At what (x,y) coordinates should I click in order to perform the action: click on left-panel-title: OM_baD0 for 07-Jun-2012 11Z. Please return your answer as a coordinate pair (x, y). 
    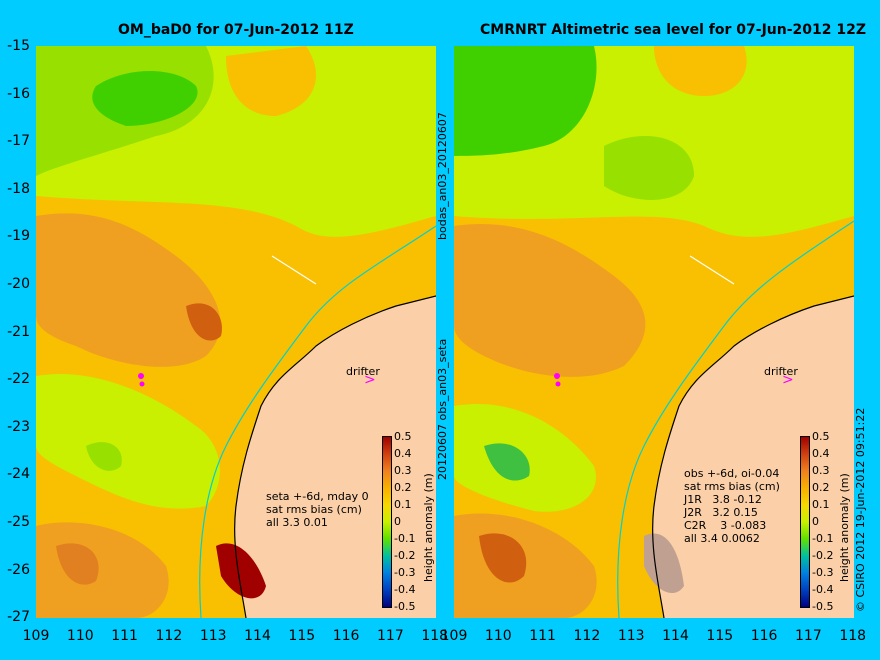
    Looking at the image, I should click on (236, 30).